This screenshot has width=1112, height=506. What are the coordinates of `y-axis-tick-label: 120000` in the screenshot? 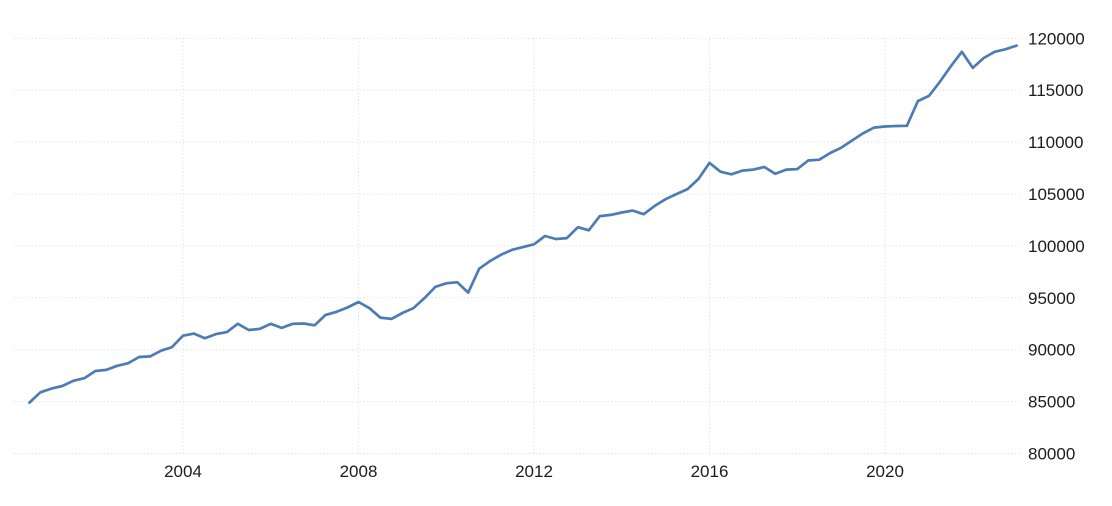 It's located at (1056, 38).